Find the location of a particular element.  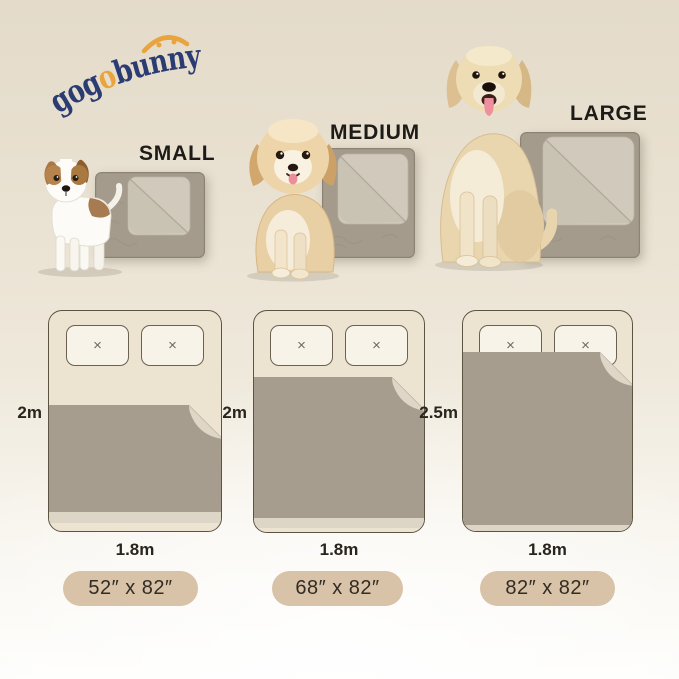

brand-logo: gogobunny is located at coordinates (126, 78).